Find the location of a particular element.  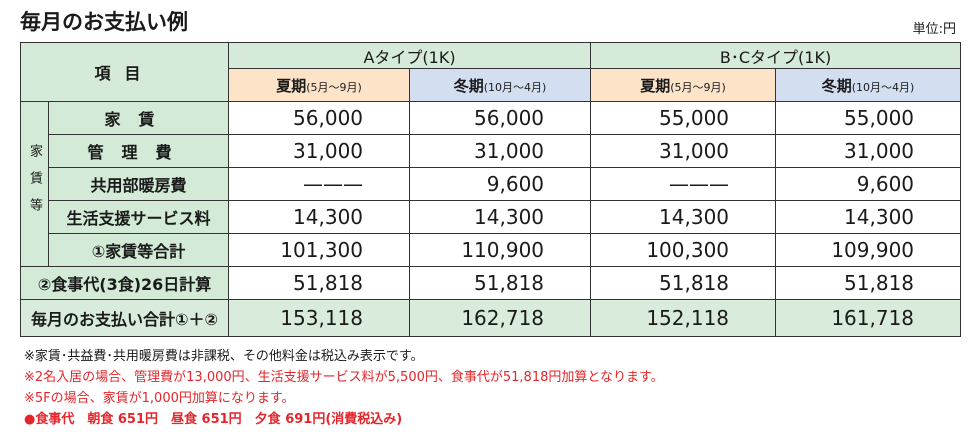

table-row: 生活支援サービス料 14,300 14,300 14,300 14,300 is located at coordinates (491, 217).